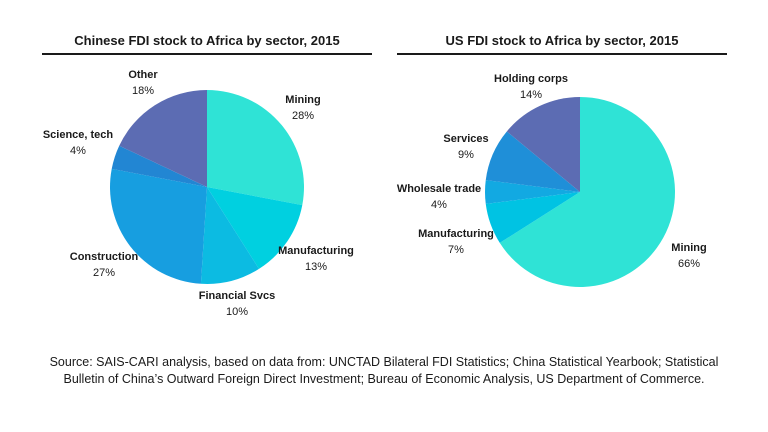  What do you see at coordinates (237, 312) in the screenshot?
I see `pct-china-financial-svcs: 10%` at bounding box center [237, 312].